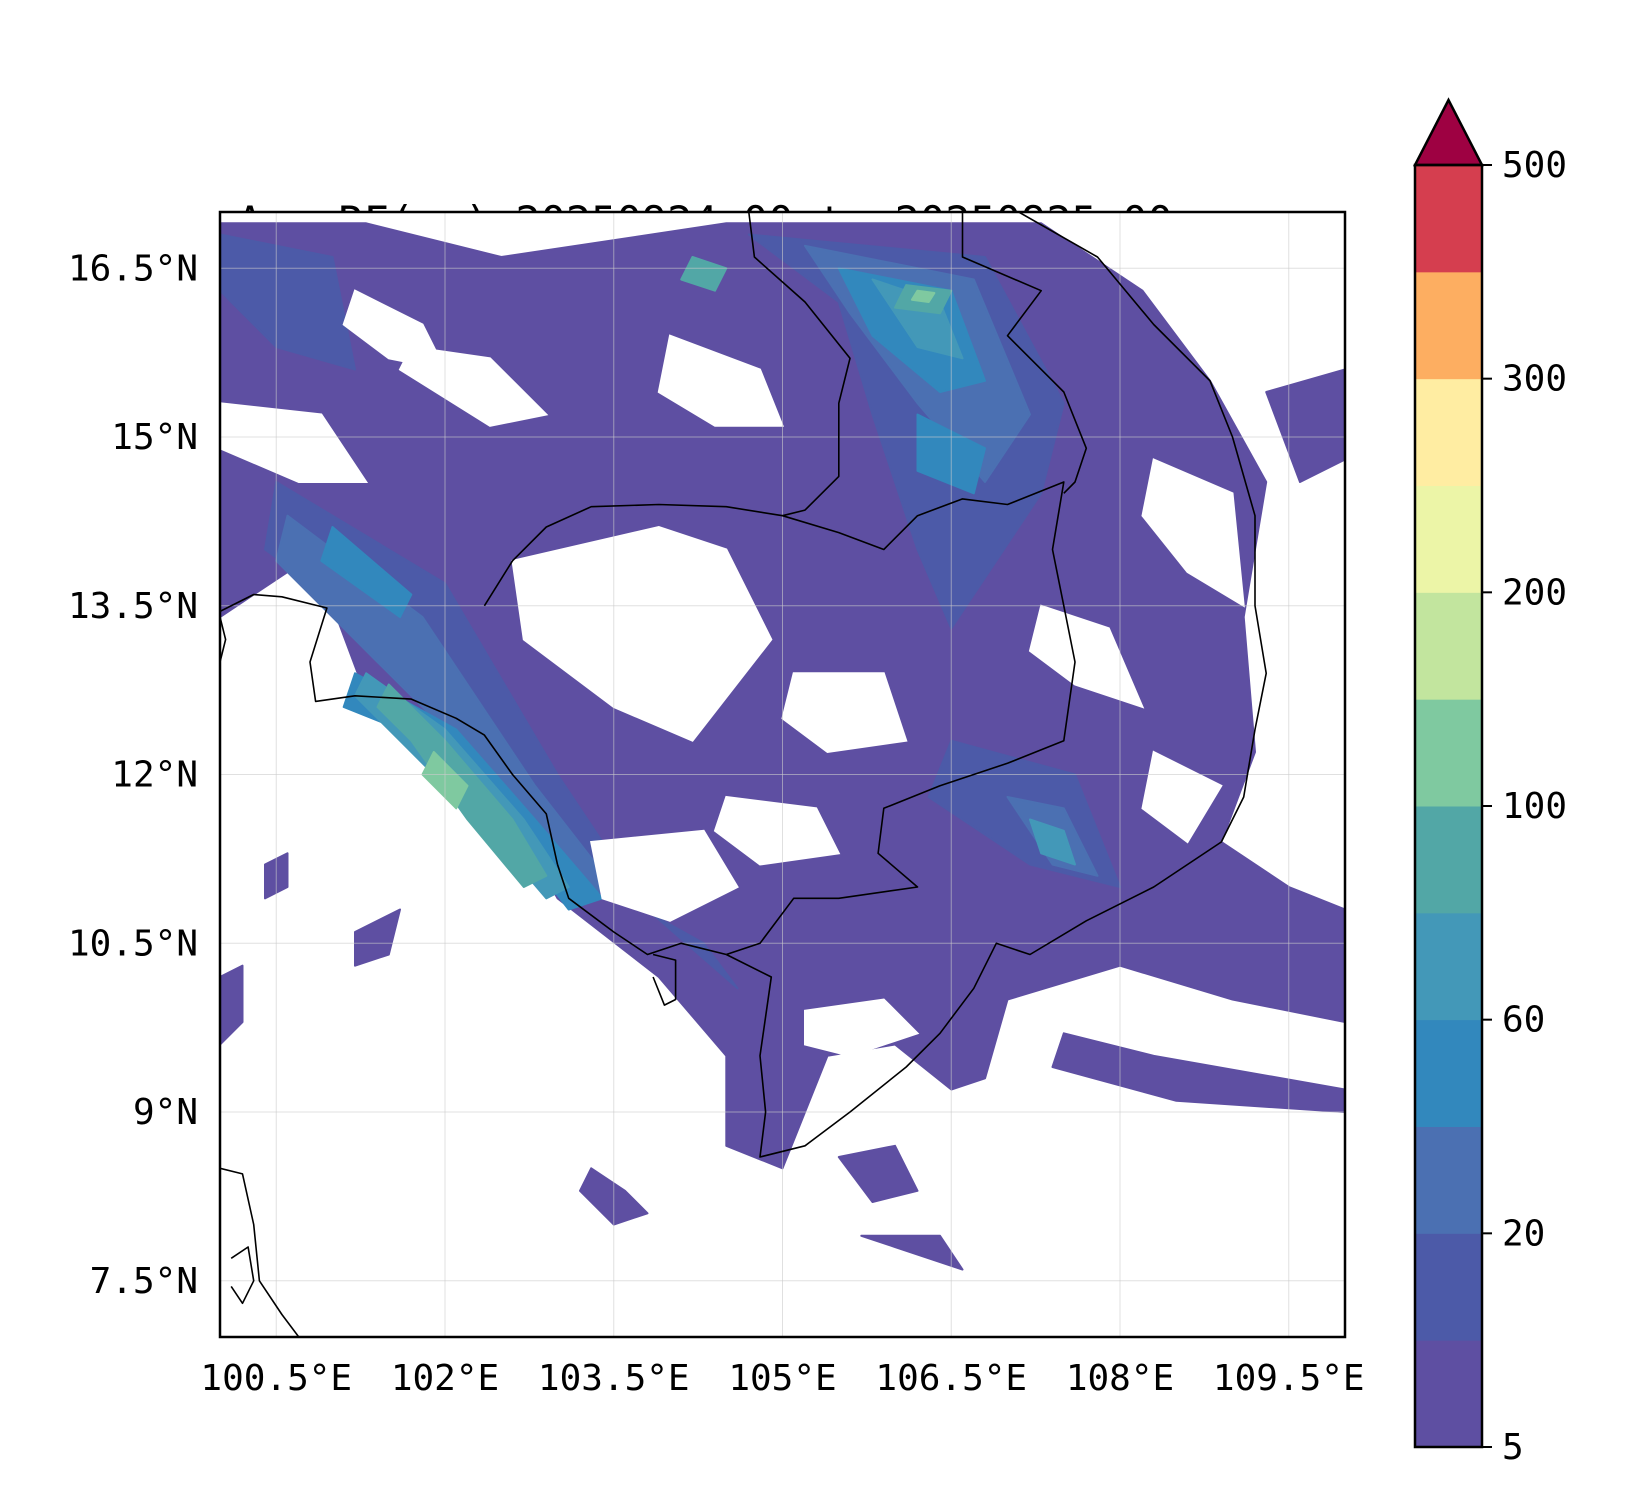 This screenshot has height=1500, width=1650. What do you see at coordinates (614, 1378) in the screenshot?
I see `lon-tick-label: 103.5°E` at bounding box center [614, 1378].